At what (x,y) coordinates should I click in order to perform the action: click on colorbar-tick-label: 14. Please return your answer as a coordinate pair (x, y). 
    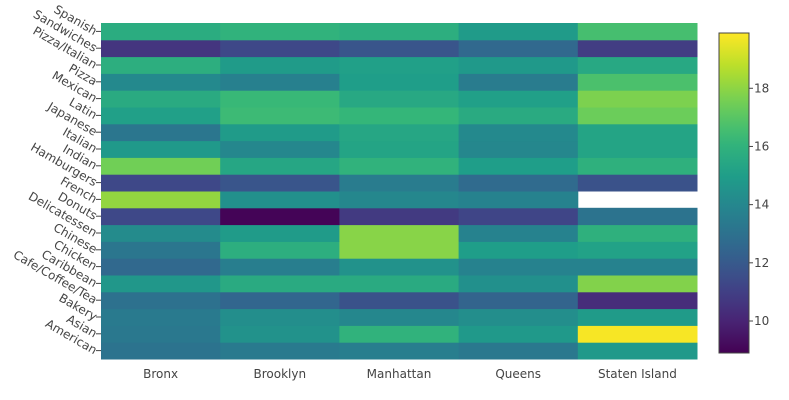
    Looking at the image, I should click on (761, 205).